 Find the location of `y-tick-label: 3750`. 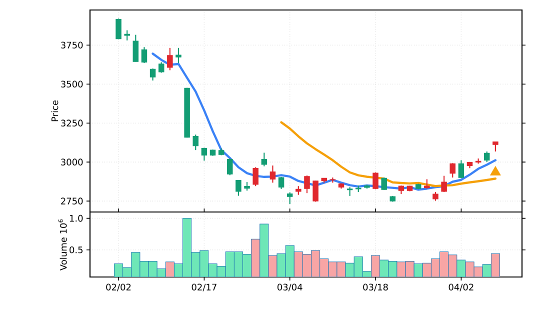

y-tick-label: 3750 is located at coordinates (72, 45).